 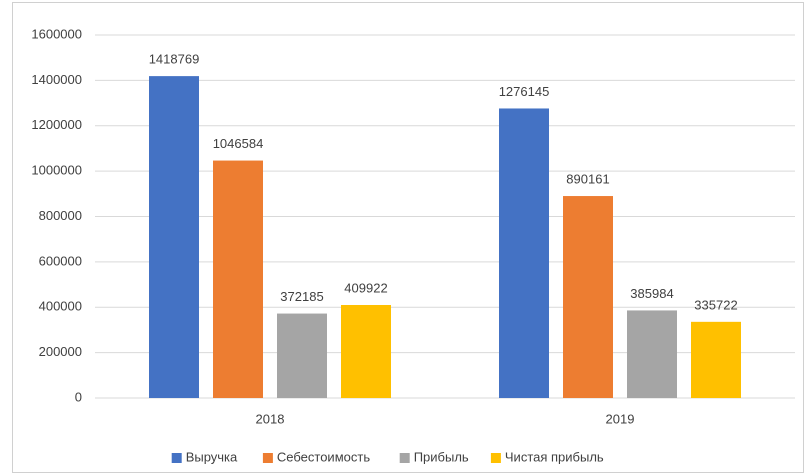 I want to click on y-tick-label: 1600000, so click(x=56, y=33).